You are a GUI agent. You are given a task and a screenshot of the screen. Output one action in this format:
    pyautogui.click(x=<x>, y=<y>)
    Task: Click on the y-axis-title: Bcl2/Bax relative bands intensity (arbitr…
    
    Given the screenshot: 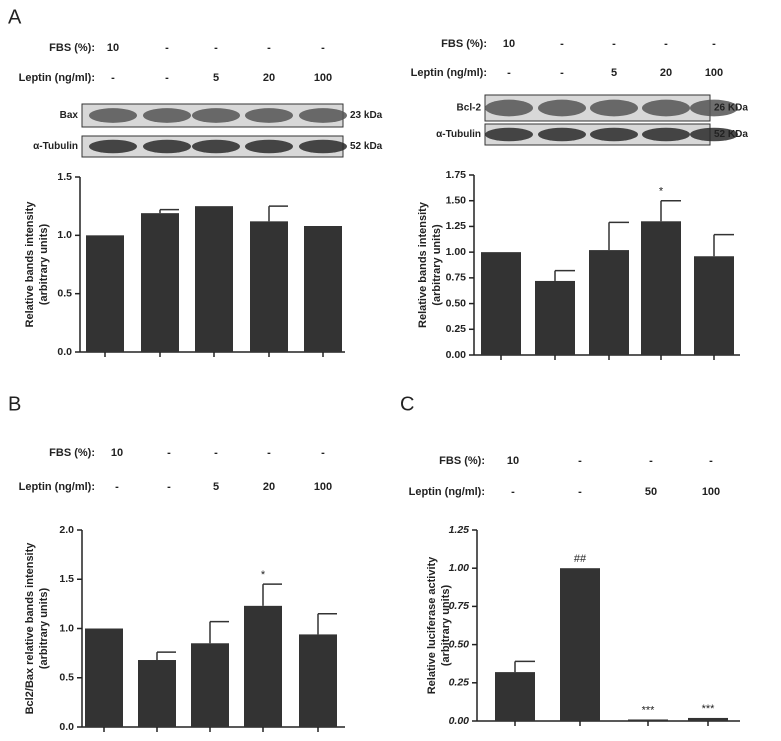 What is the action you would take?
    pyautogui.click(x=37, y=628)
    